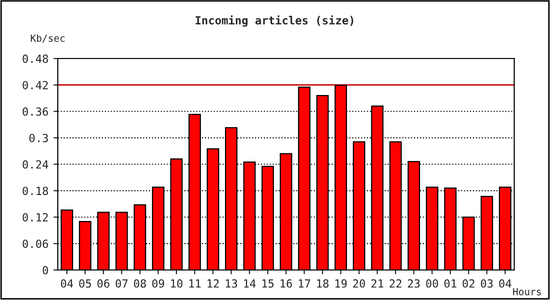 Image resolution: width=550 pixels, height=300 pixels. What do you see at coordinates (45, 270) in the screenshot?
I see `y-tick-label: 0` at bounding box center [45, 270].